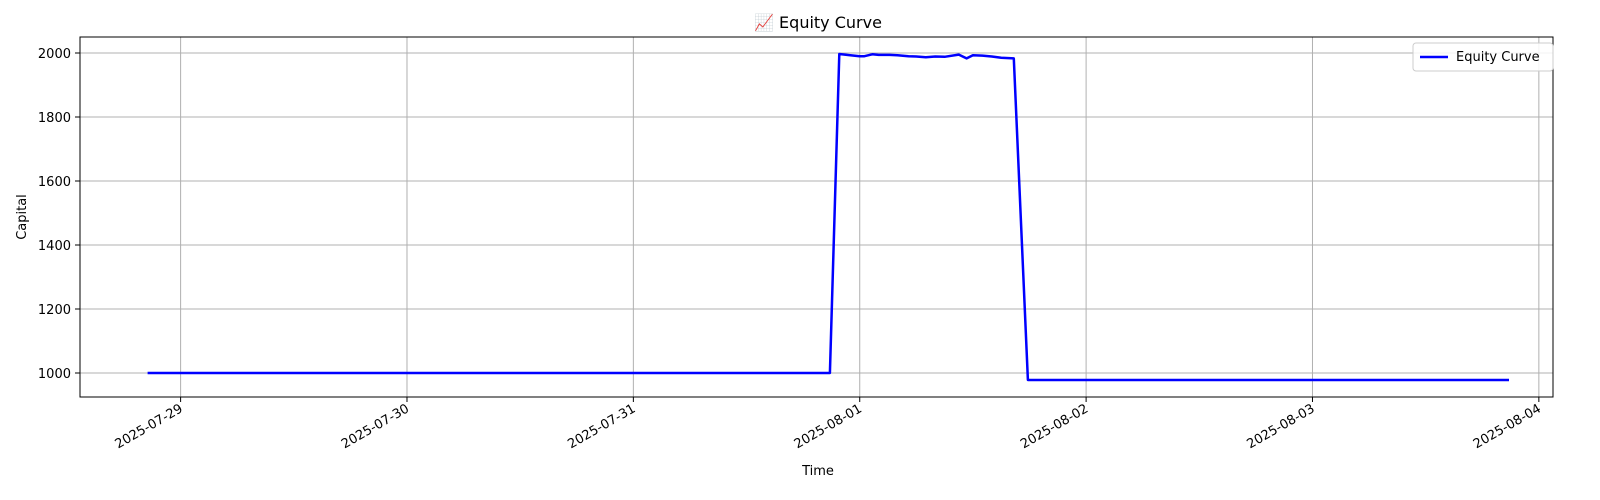 The height and width of the screenshot is (500, 1600). I want to click on y-tick-label: 2000, so click(54, 54).